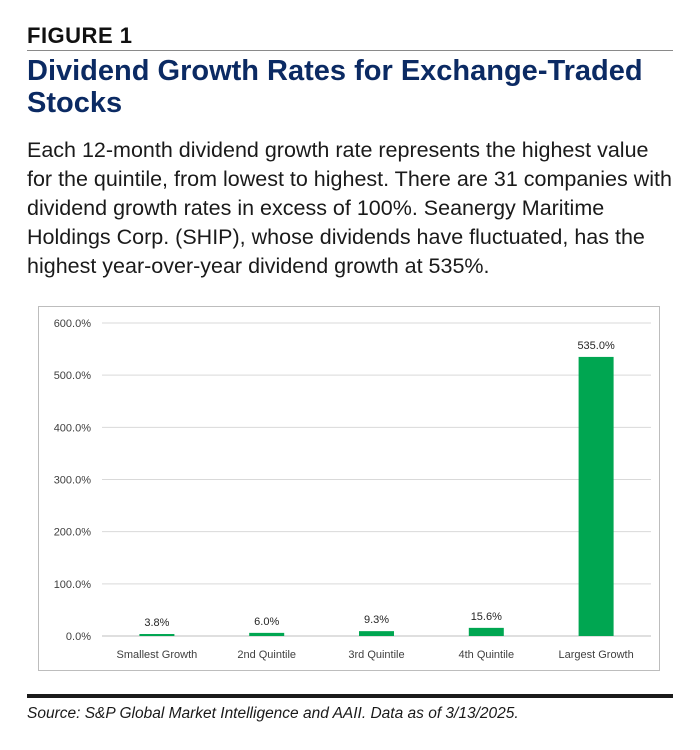  Describe the element at coordinates (486, 617) in the screenshot. I see `data-label: 15.6%` at that location.